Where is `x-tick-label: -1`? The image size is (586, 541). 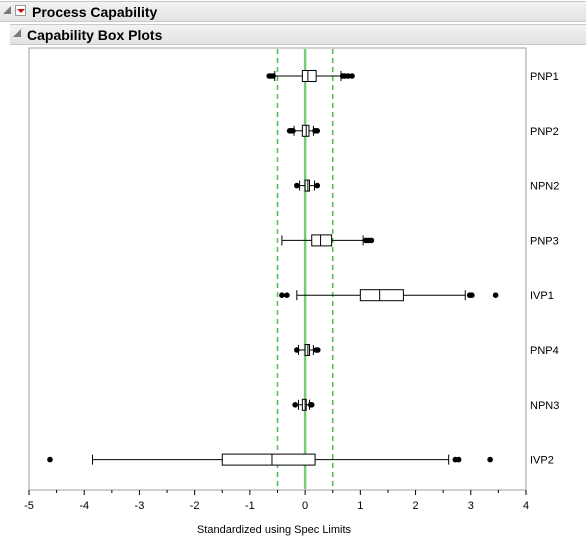
x-tick-label: -1 is located at coordinates (250, 506).